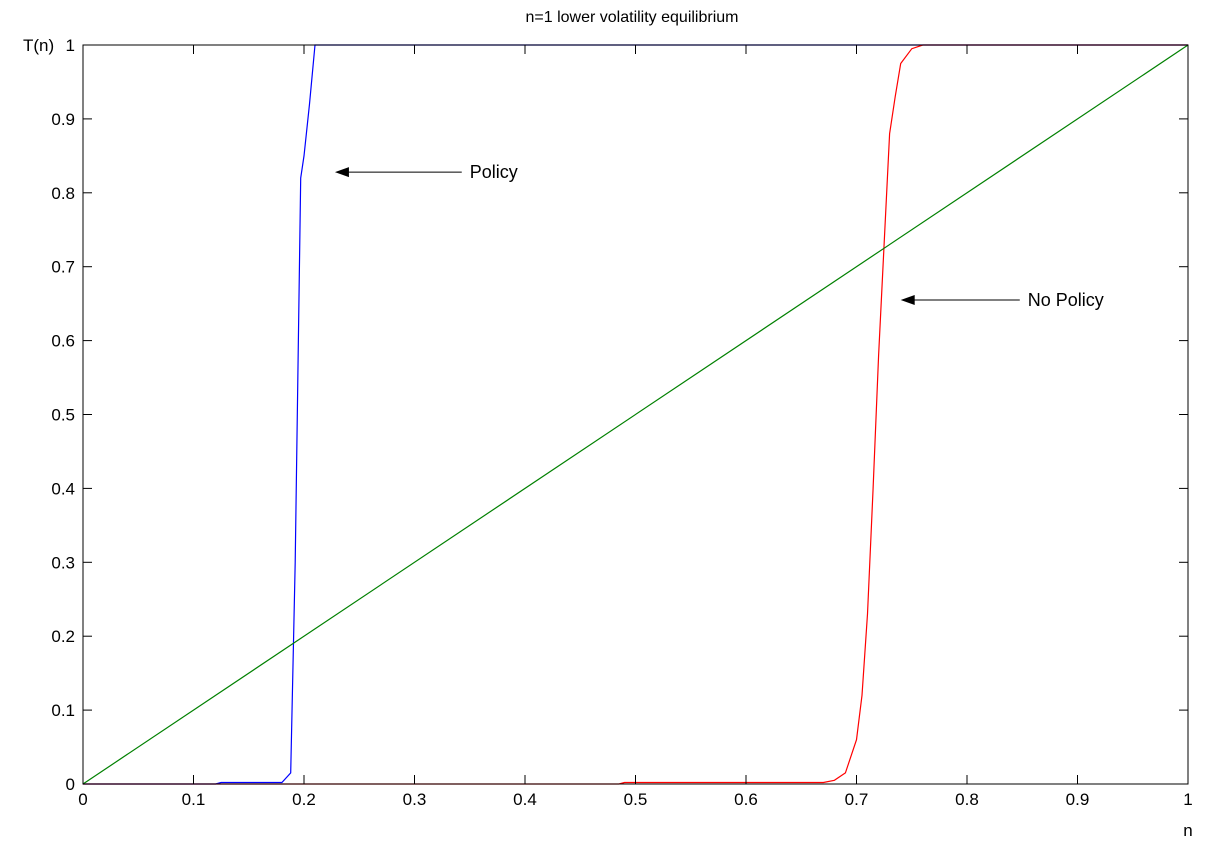  What do you see at coordinates (63, 710) in the screenshot?
I see `y-tick-label: 0.1` at bounding box center [63, 710].